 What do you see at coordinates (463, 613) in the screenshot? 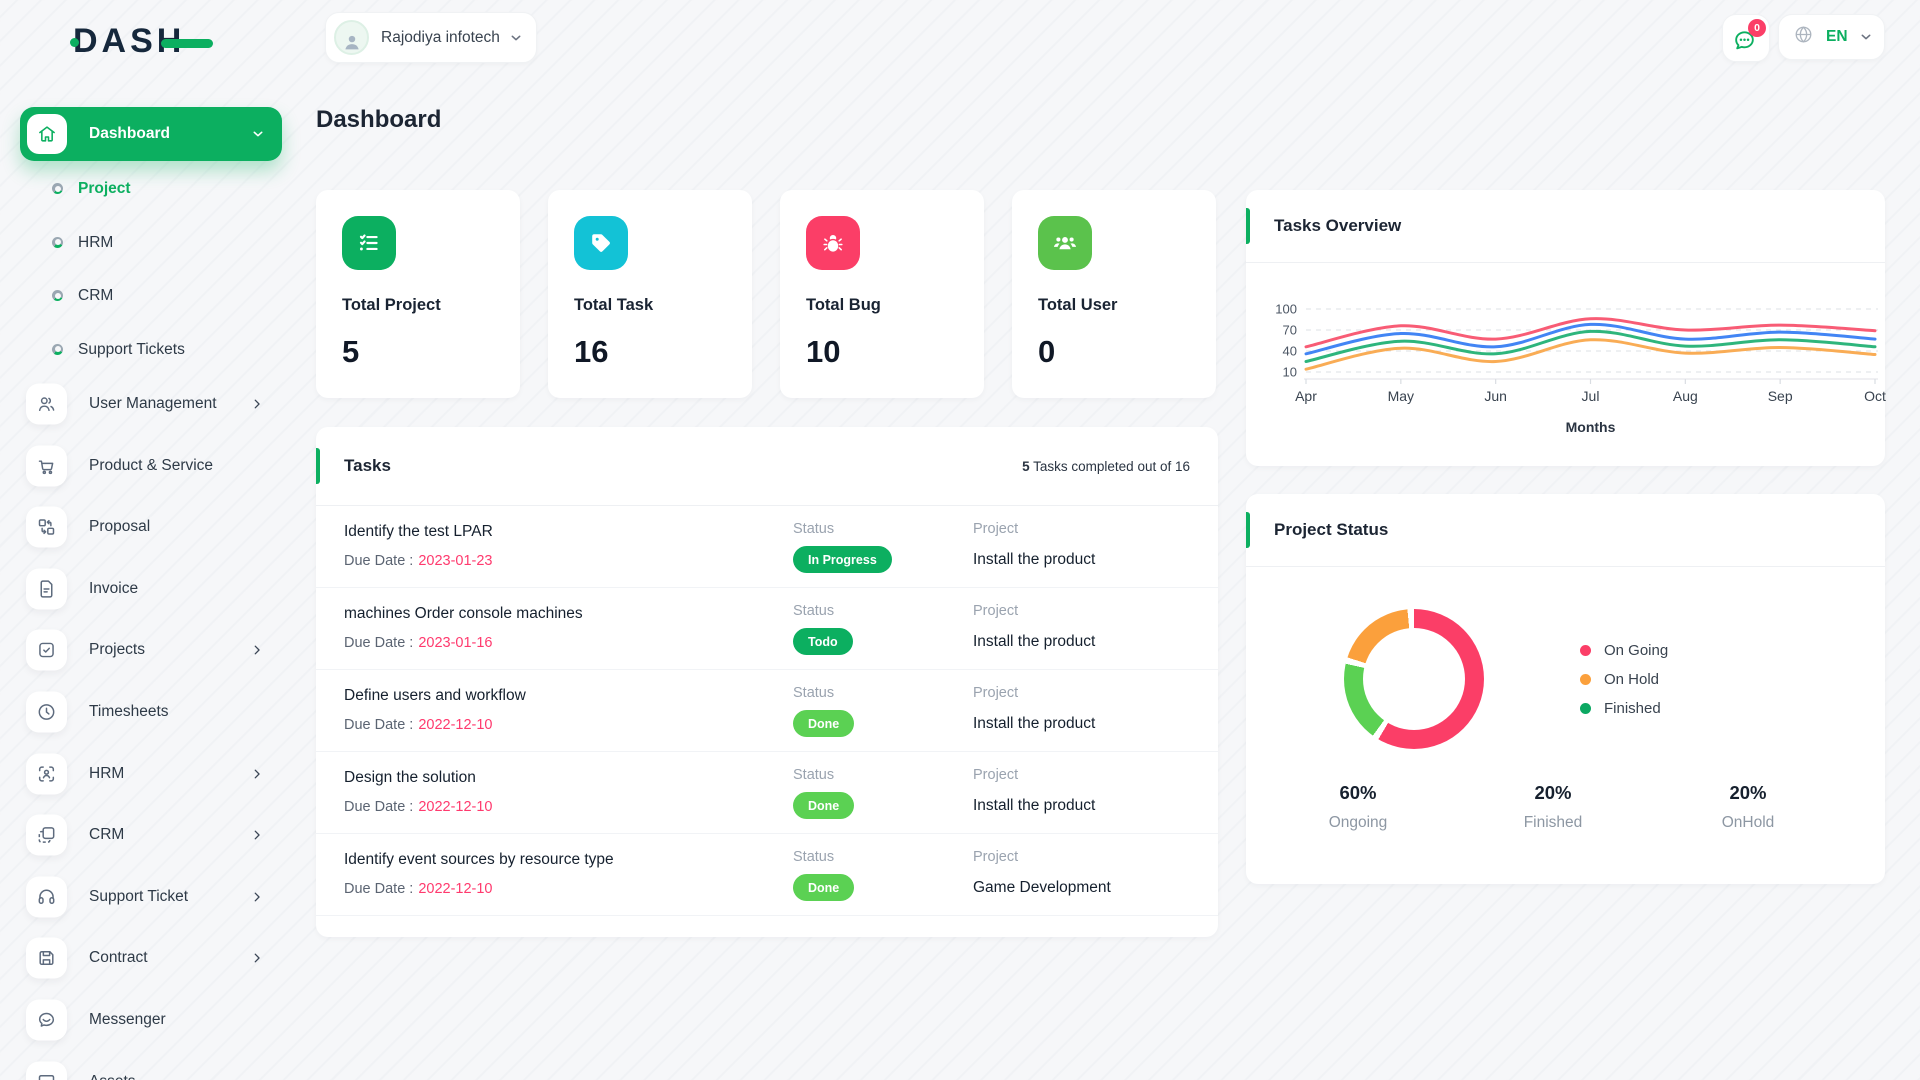
I see `task-name: machines Order console machines` at bounding box center [463, 613].